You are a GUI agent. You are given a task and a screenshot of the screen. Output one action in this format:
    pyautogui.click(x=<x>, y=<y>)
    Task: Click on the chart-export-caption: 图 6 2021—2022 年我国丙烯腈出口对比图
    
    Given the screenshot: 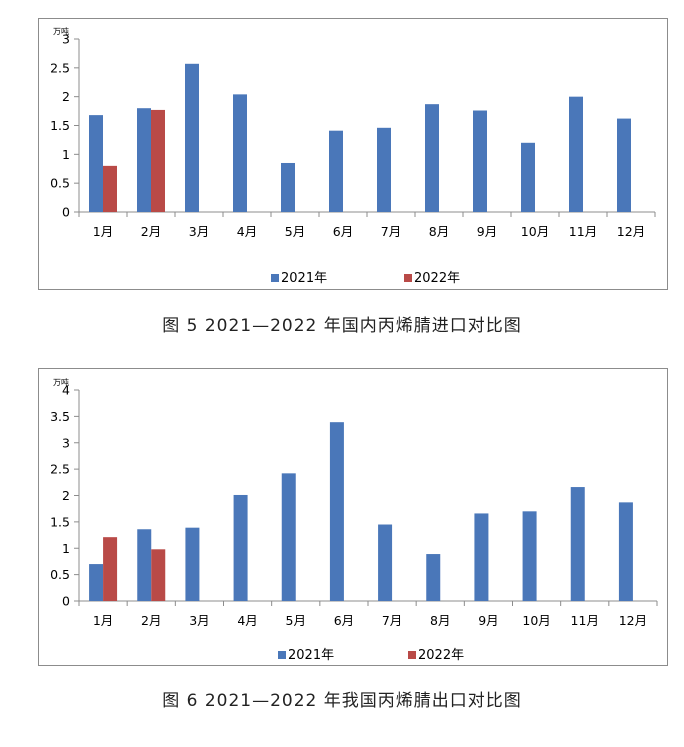 What is the action you would take?
    pyautogui.click(x=342, y=701)
    